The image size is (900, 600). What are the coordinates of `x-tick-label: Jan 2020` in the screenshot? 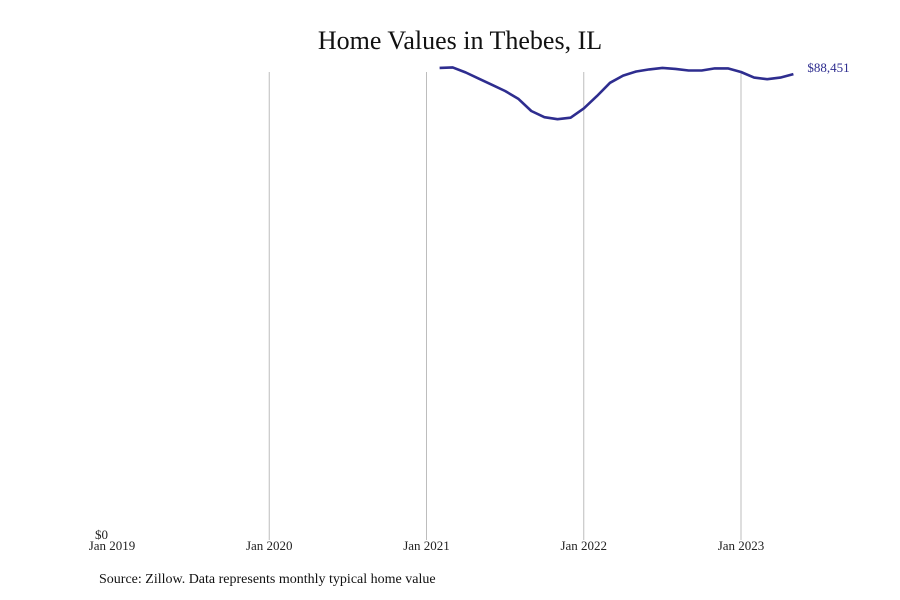 It's located at (269, 545).